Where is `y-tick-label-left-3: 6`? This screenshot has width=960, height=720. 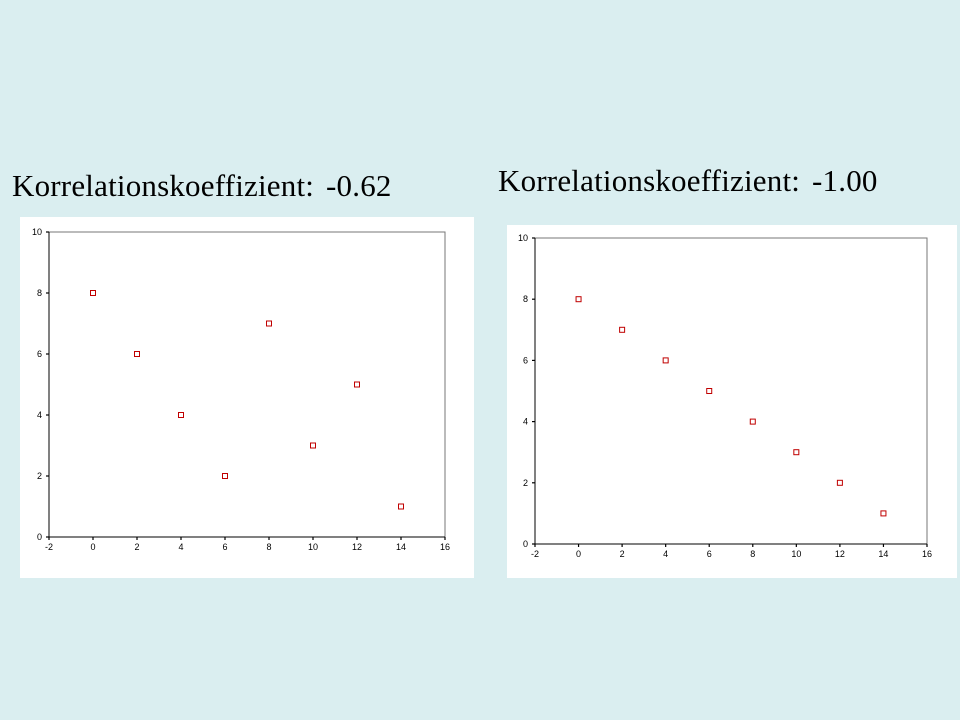 y-tick-label-left-3: 6 is located at coordinates (39, 354).